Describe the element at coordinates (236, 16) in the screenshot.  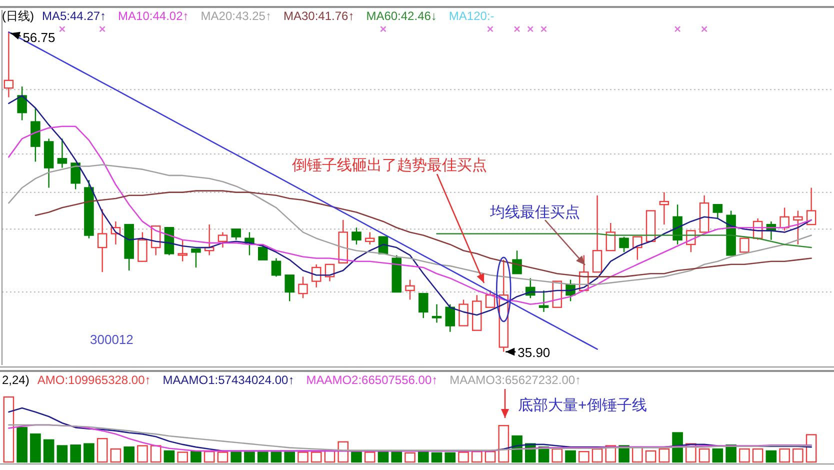
I see `text: MA20:43.25↑` at that location.